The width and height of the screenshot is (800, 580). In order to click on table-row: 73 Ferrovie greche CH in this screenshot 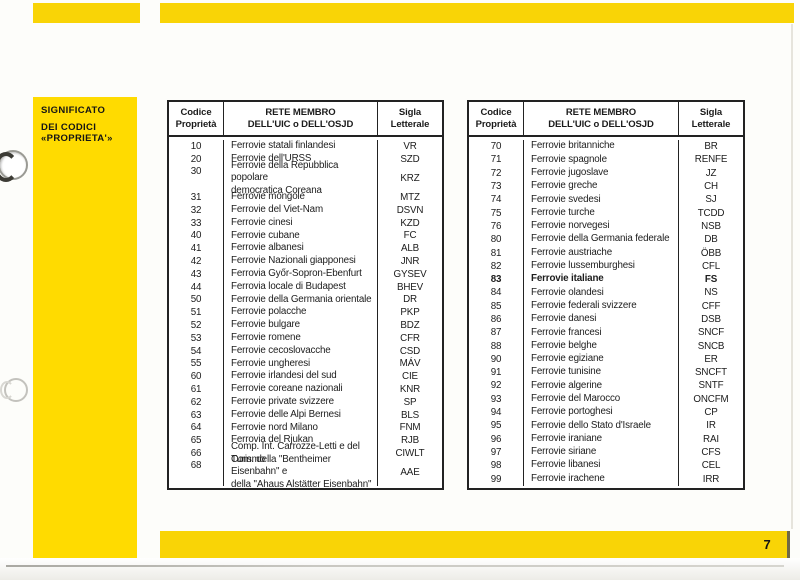, I will do `click(606, 186)`.